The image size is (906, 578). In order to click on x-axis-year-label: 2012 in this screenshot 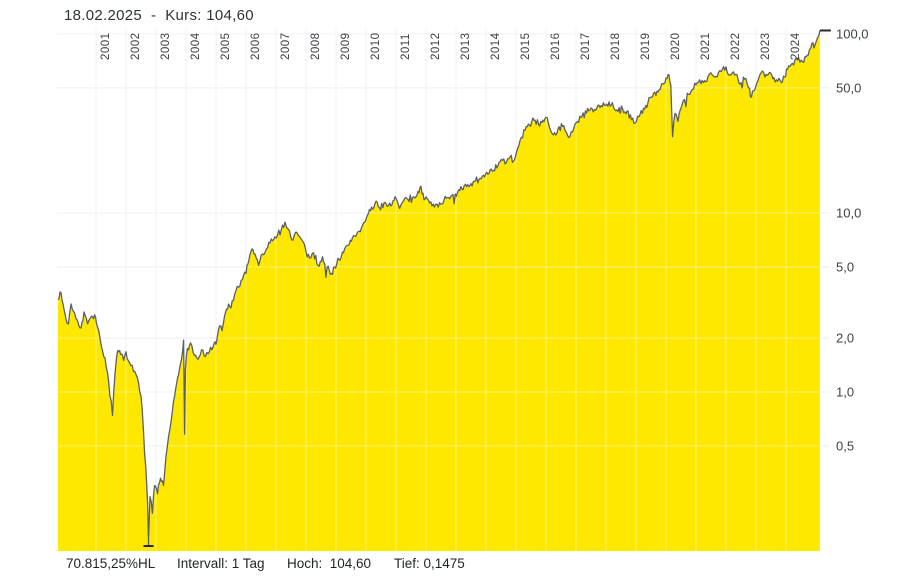, I will do `click(436, 46)`.